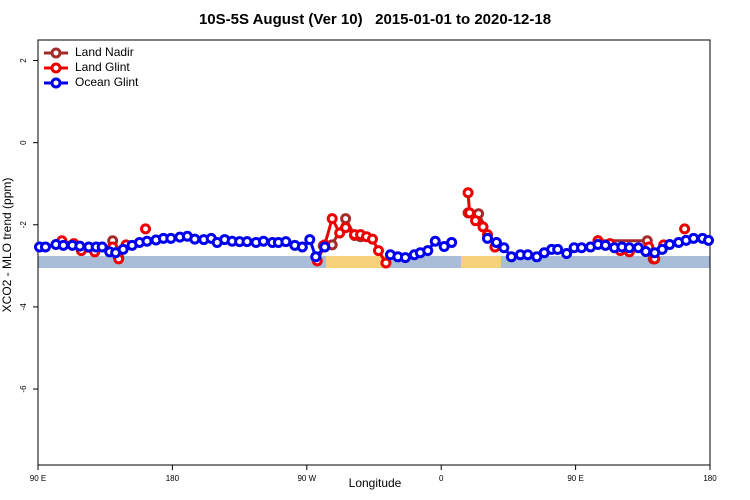  Describe the element at coordinates (104, 52) in the screenshot. I see `legend-label: Land Nadir` at that location.